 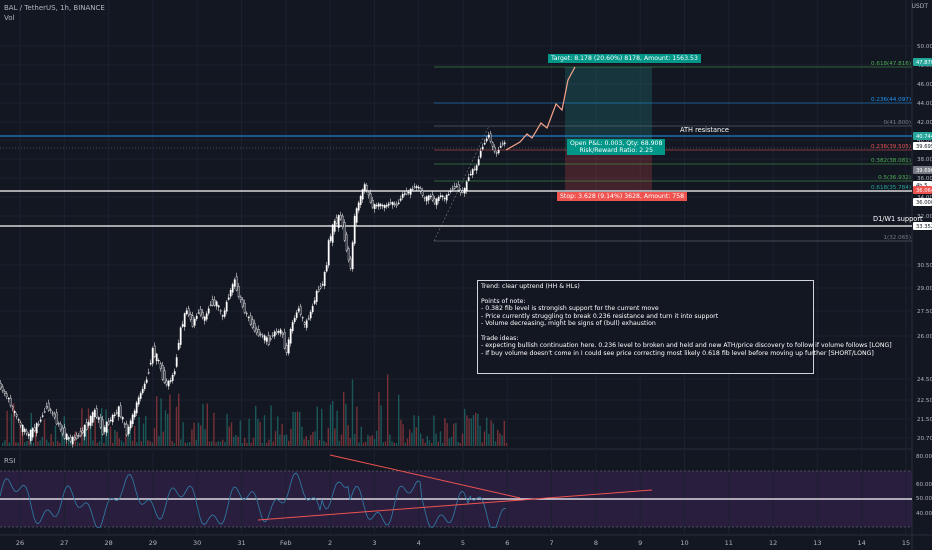 I want to click on pnl-line-1: Open P&L: 0.003, Qty: 68.908, so click(x=616, y=143).